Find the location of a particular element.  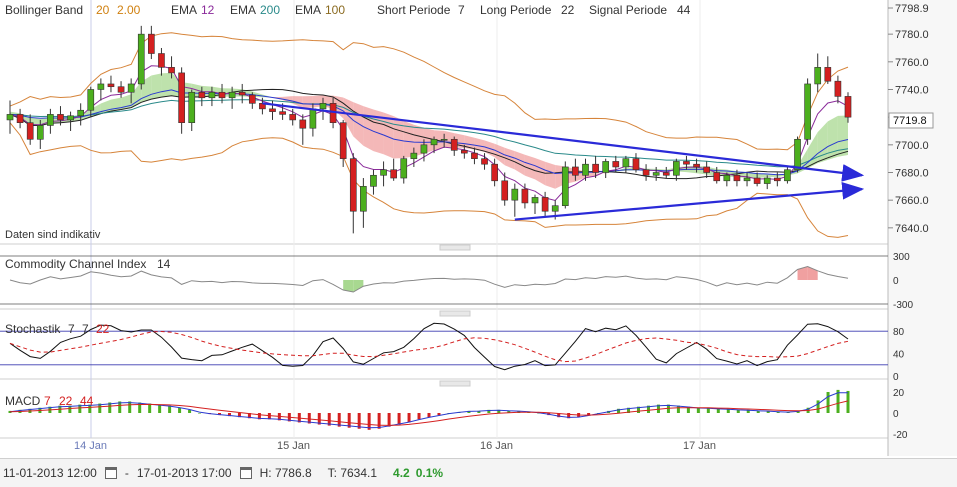

stochastic-tick-label: 80 is located at coordinates (899, 332).